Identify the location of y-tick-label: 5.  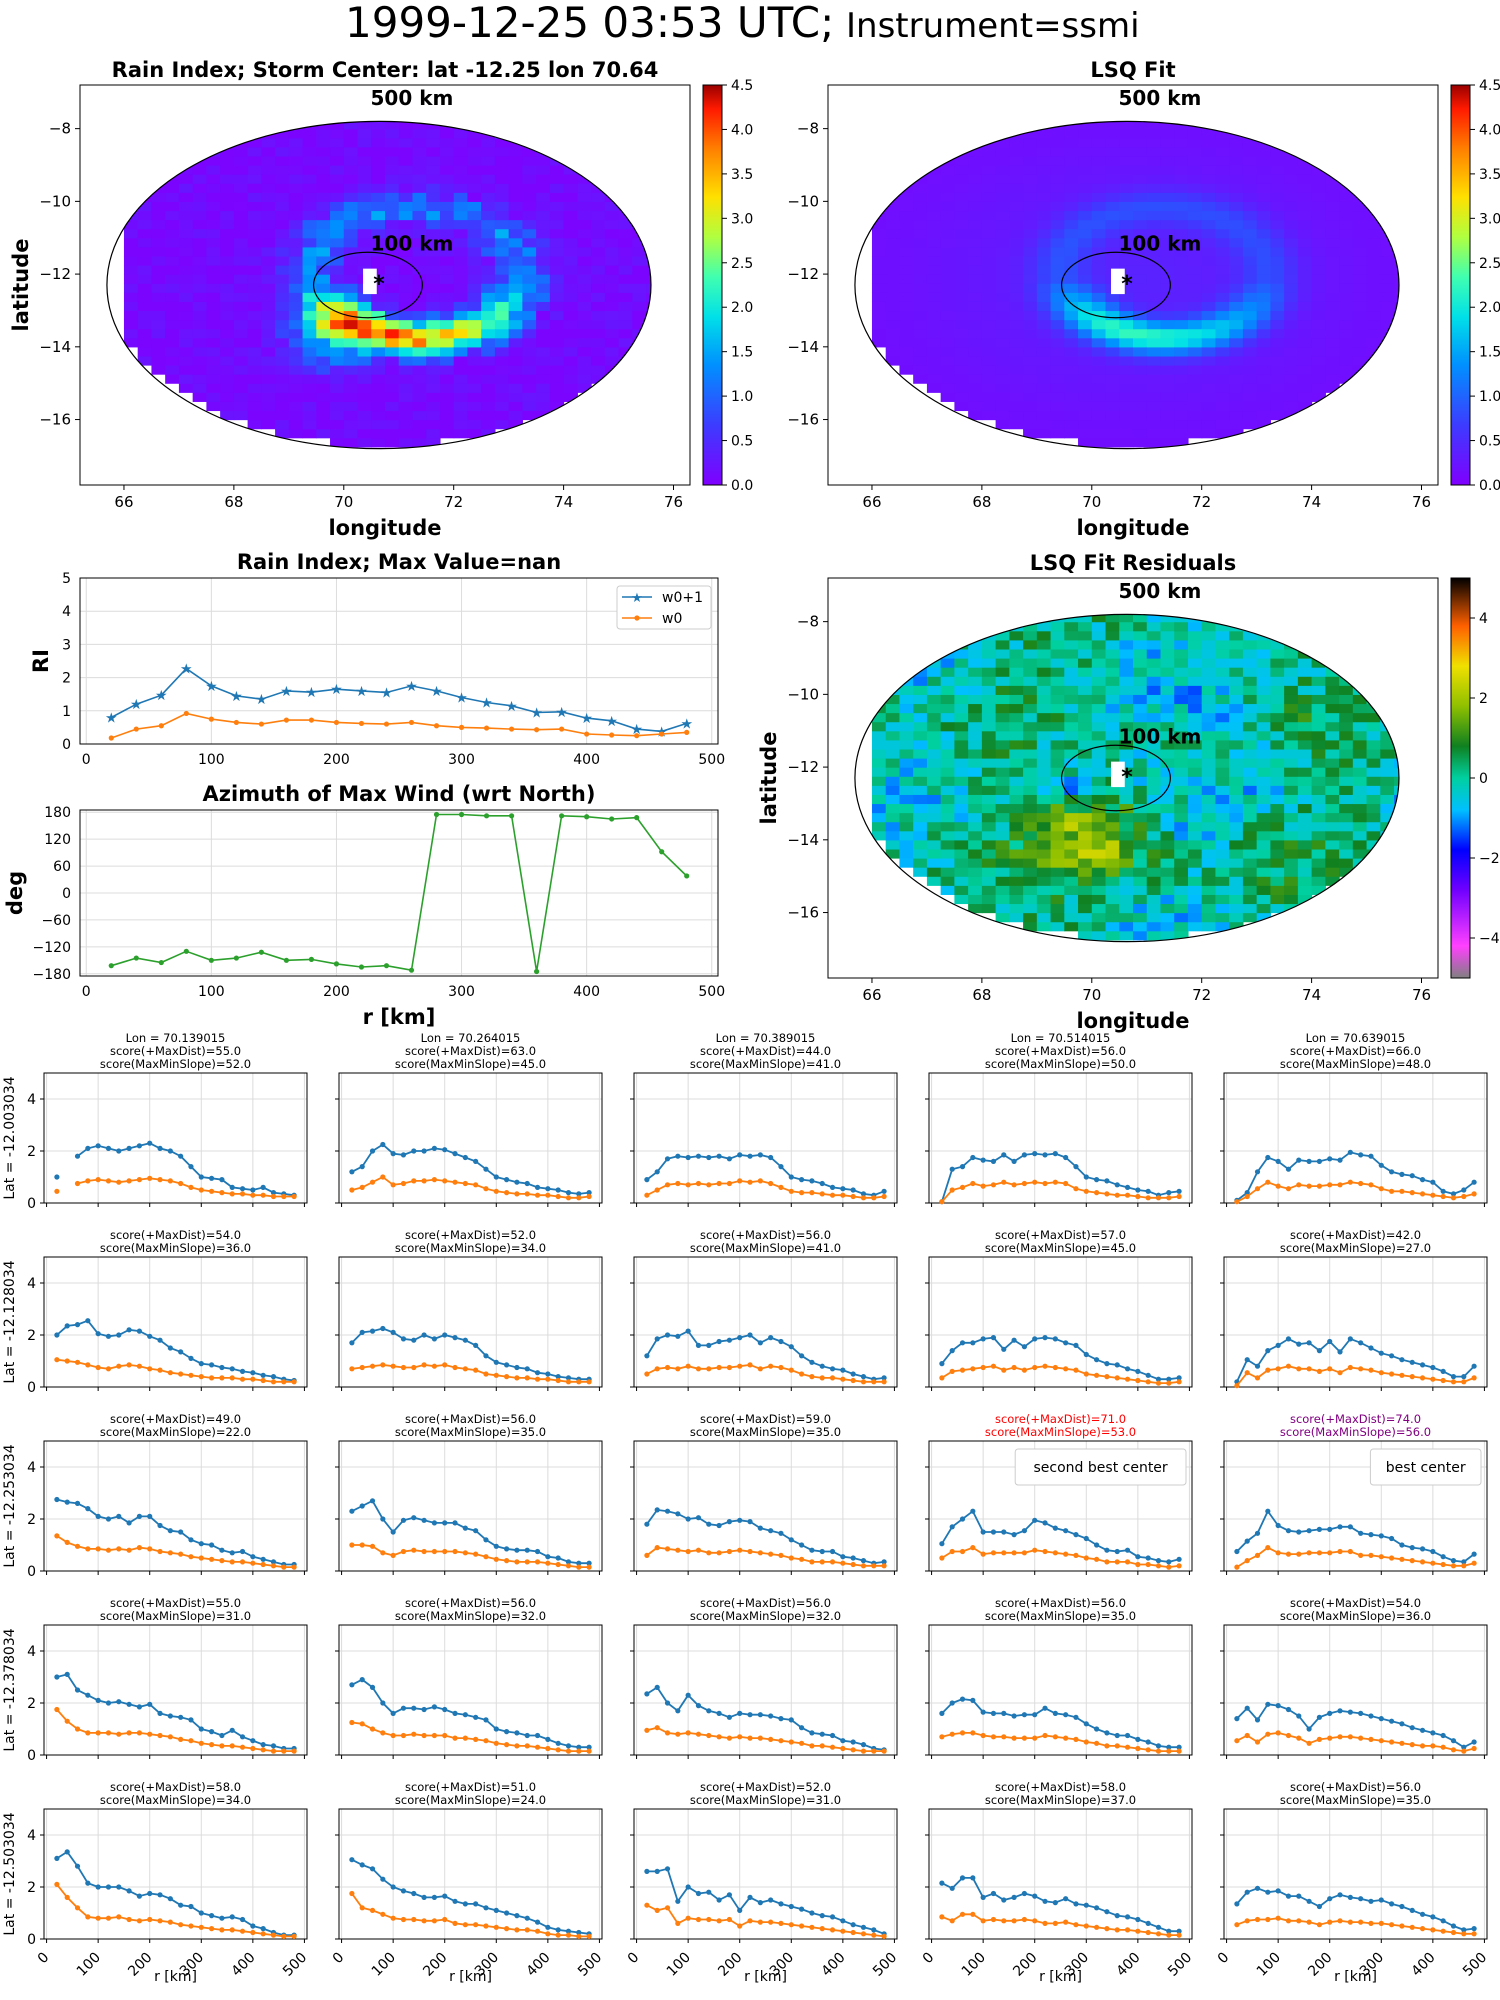
(66, 579).